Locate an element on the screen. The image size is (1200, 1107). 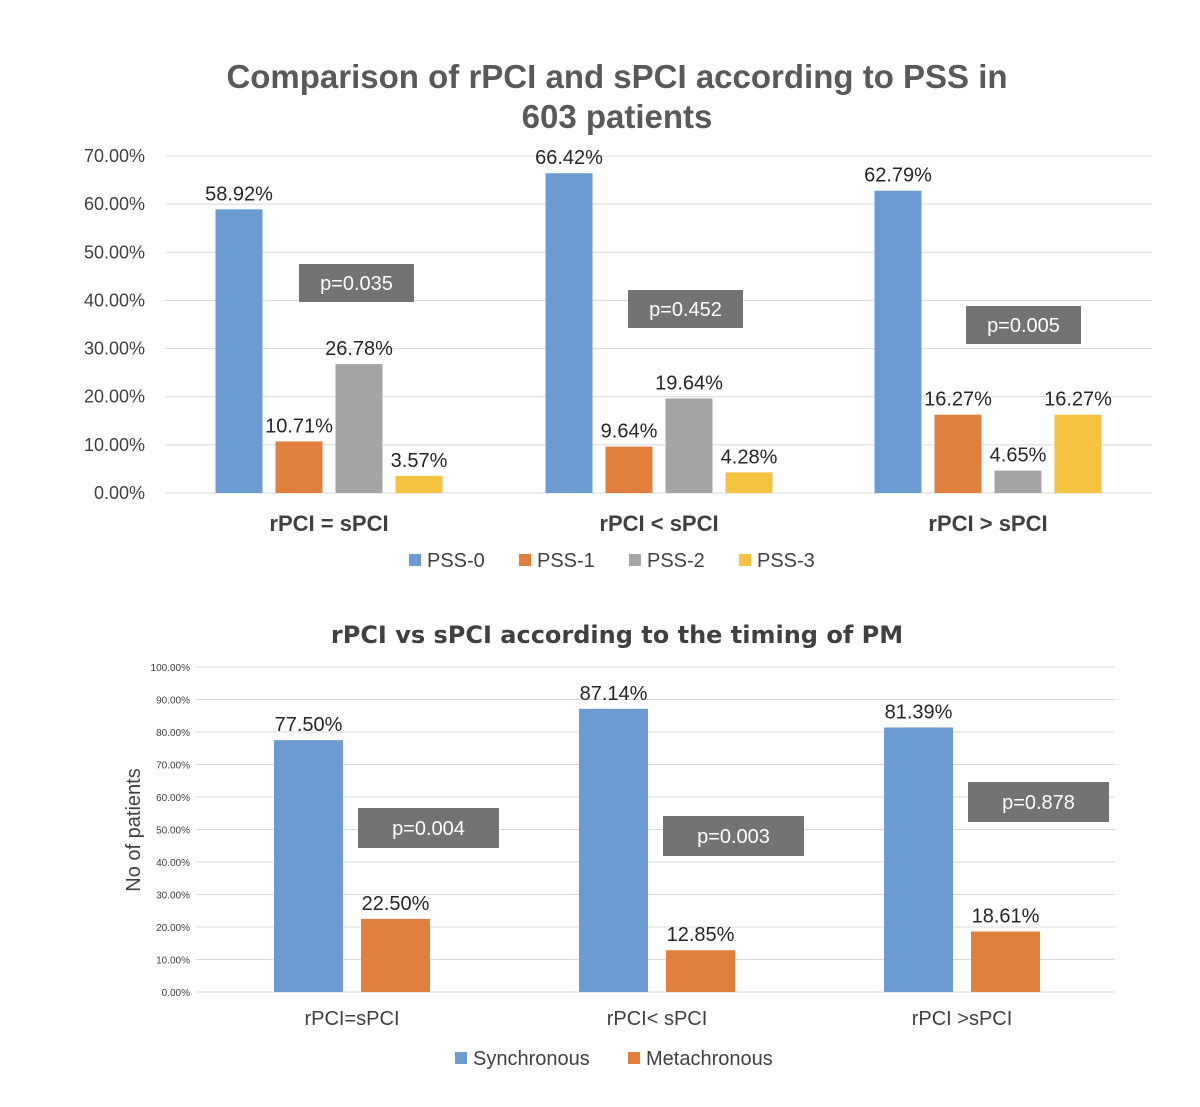
legend-label: PSS-1 is located at coordinates (566, 561).